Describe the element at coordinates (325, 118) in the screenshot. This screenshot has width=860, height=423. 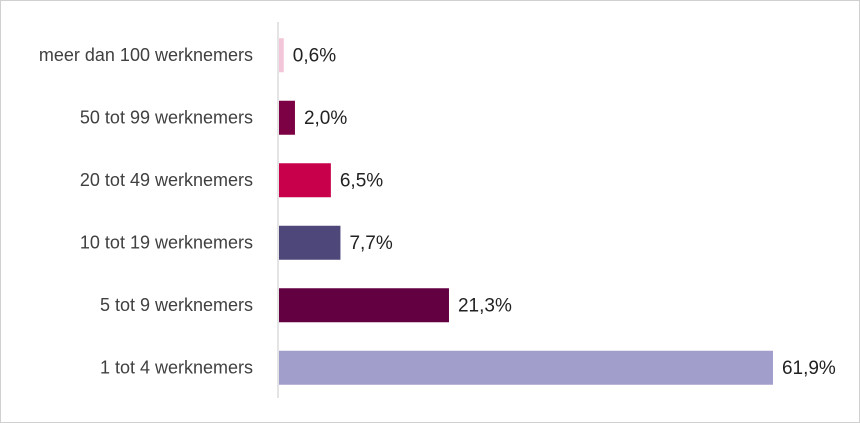
I see `value-label: 2,0%` at that location.